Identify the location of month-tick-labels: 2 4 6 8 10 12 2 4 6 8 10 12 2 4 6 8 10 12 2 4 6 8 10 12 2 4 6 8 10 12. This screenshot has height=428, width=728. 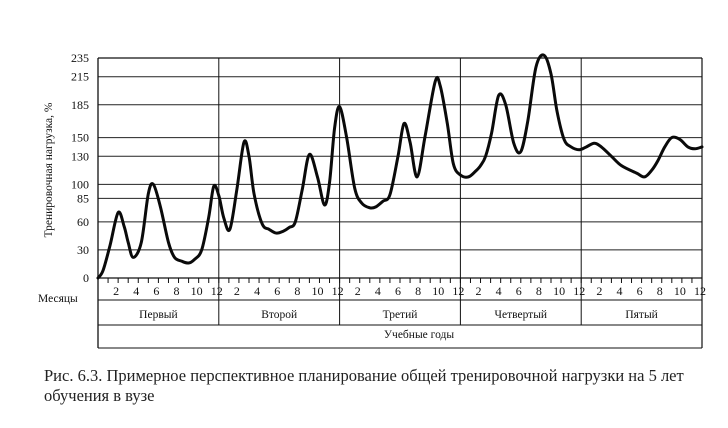
(409, 291).